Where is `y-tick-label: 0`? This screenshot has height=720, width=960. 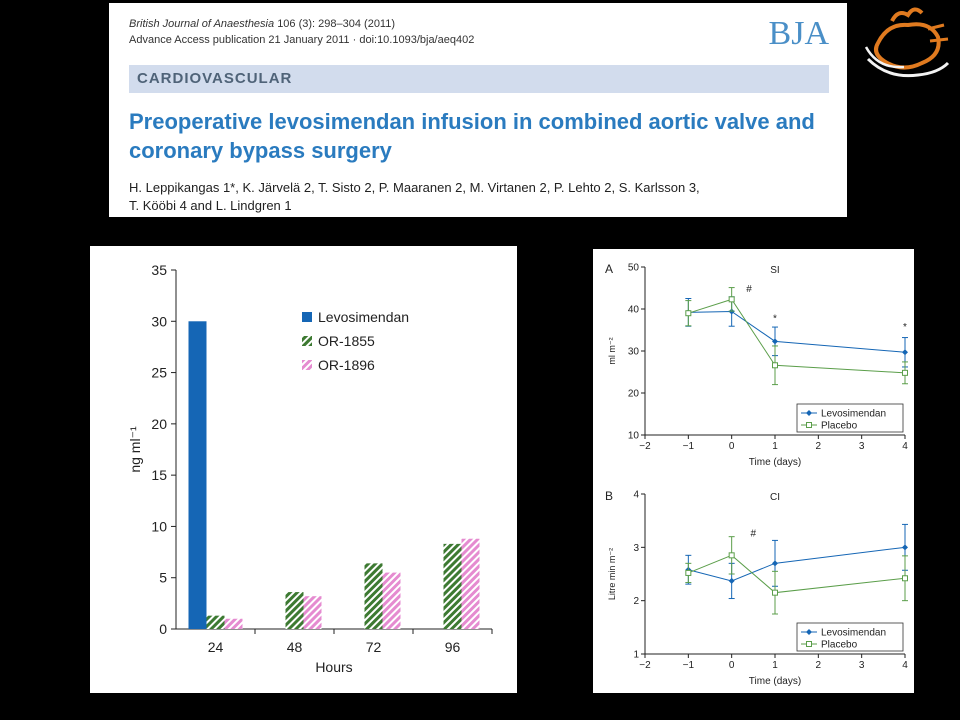
y-tick-label: 0 is located at coordinates (163, 629).